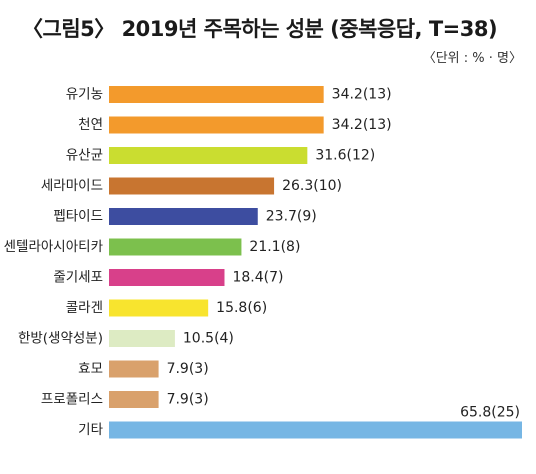 Image resolution: width=536 pixels, height=474 pixels. What do you see at coordinates (291, 217) in the screenshot?
I see `value-label-5: 23.7(9)` at bounding box center [291, 217].